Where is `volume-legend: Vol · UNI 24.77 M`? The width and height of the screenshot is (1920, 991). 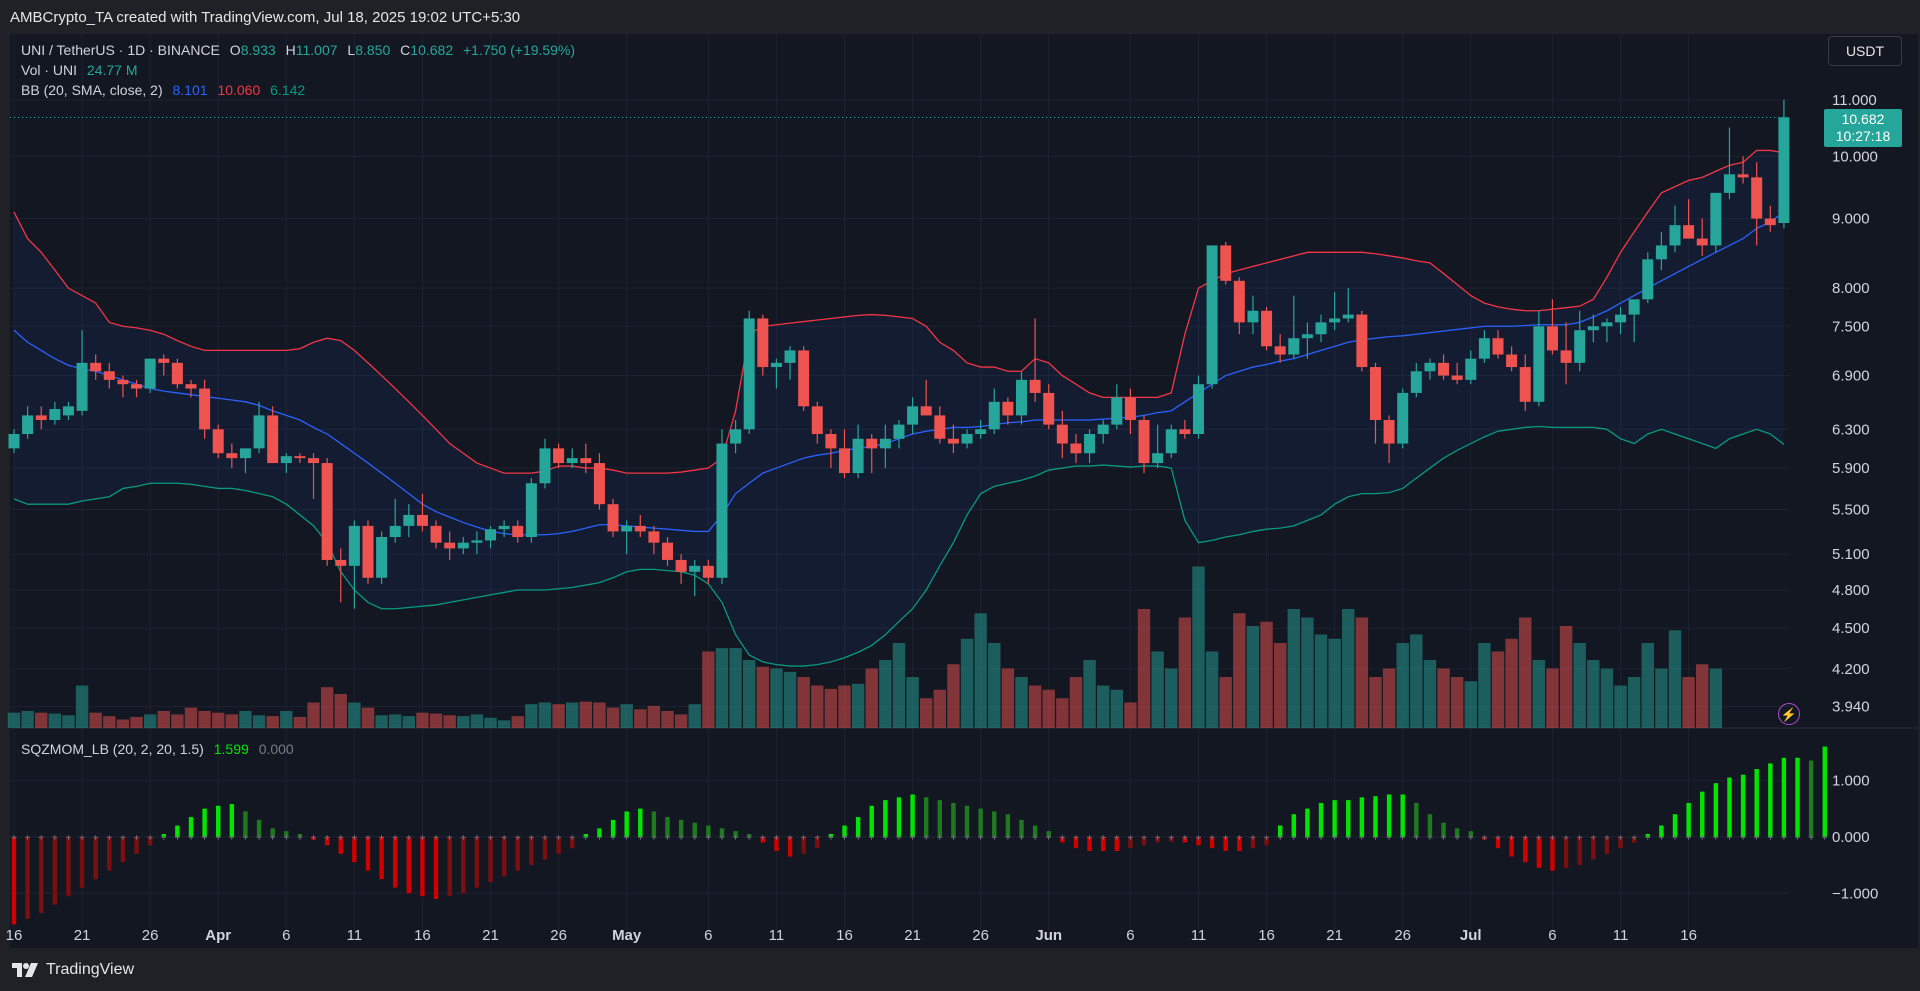
volume-legend: Vol · UNI 24.77 M is located at coordinates (79, 70).